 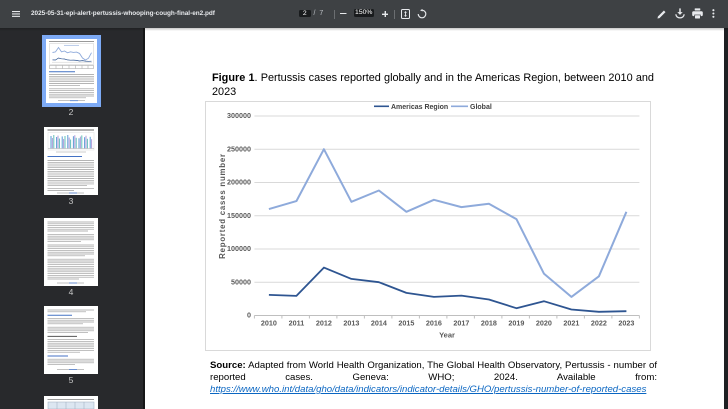 What do you see at coordinates (239, 215) in the screenshot?
I see `svg-text: 150000` at bounding box center [239, 215].